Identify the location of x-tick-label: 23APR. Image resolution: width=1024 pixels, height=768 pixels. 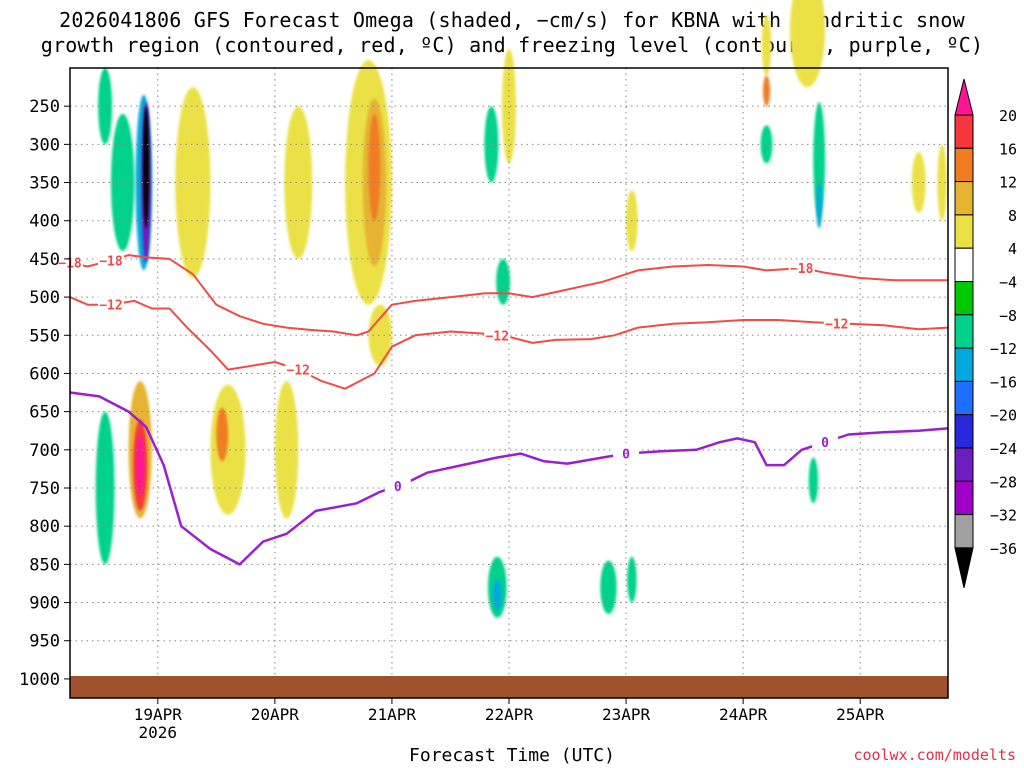
(626, 714).